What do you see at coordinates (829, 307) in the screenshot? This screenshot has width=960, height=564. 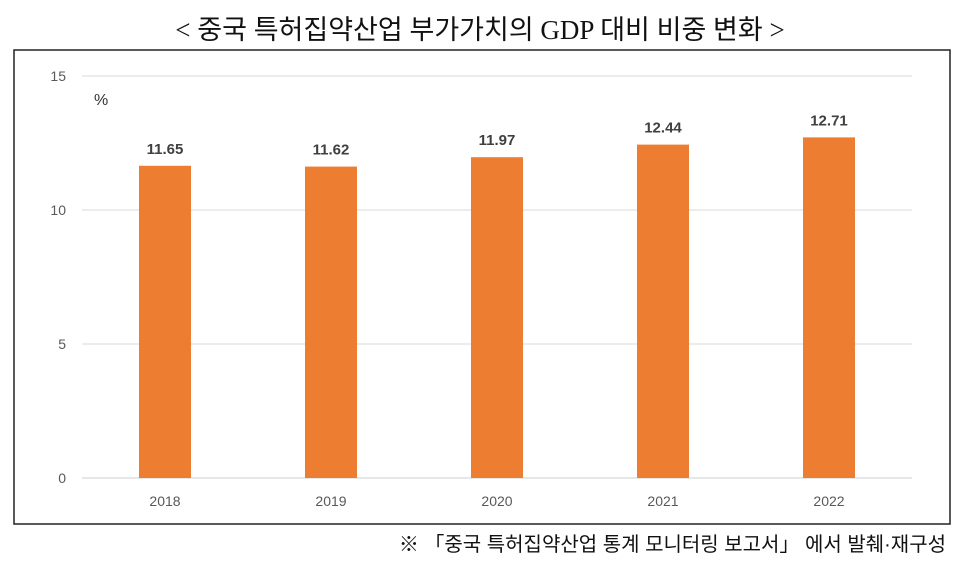 I see `bar-2022` at bounding box center [829, 307].